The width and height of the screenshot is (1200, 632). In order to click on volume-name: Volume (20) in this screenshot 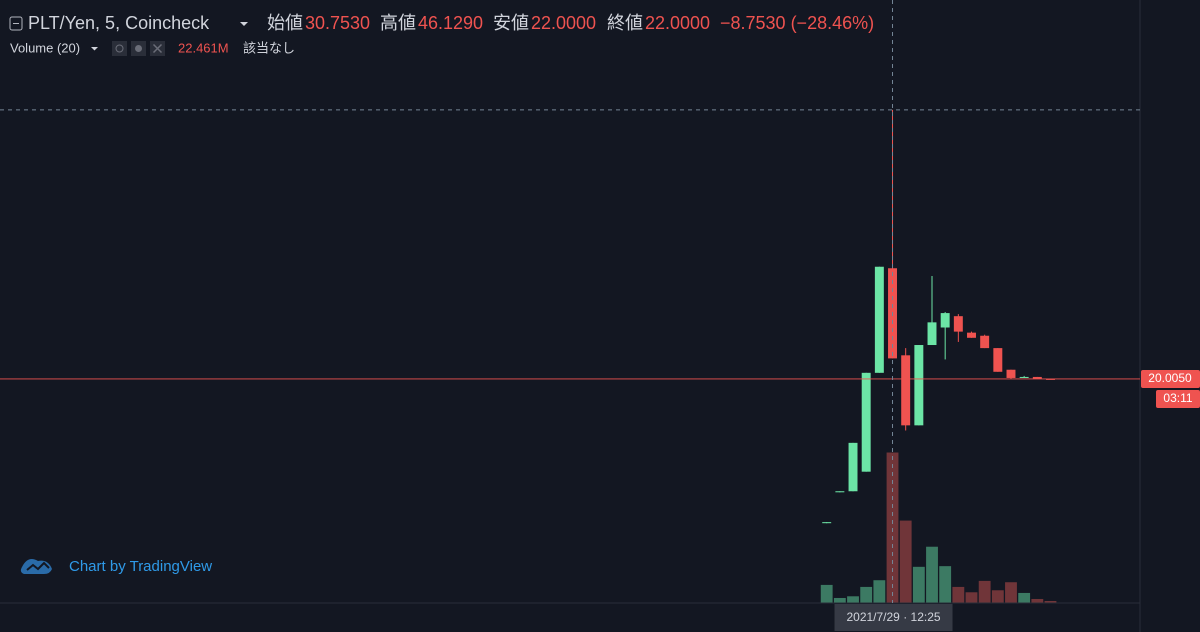, I will do `click(45, 47)`.